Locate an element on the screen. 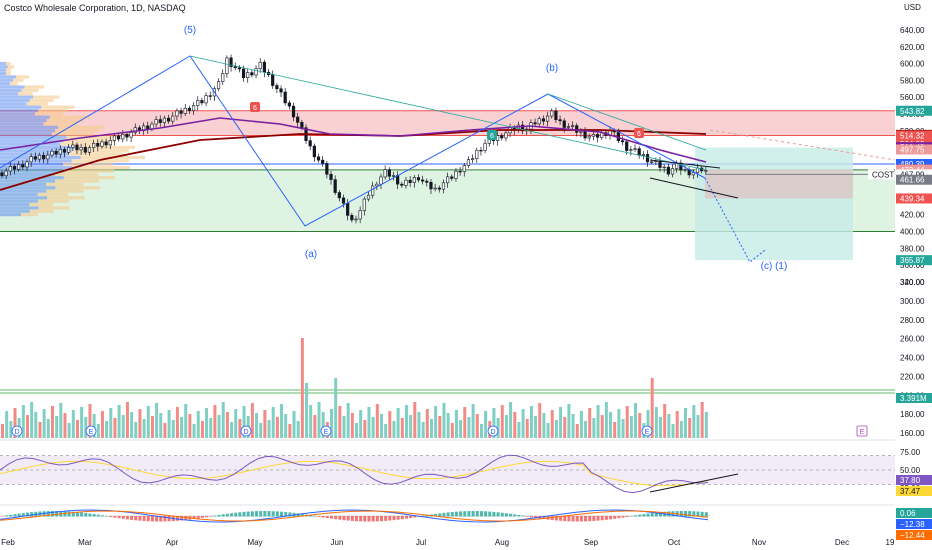 The width and height of the screenshot is (932, 550). price-tag: 514.32 is located at coordinates (914, 135).